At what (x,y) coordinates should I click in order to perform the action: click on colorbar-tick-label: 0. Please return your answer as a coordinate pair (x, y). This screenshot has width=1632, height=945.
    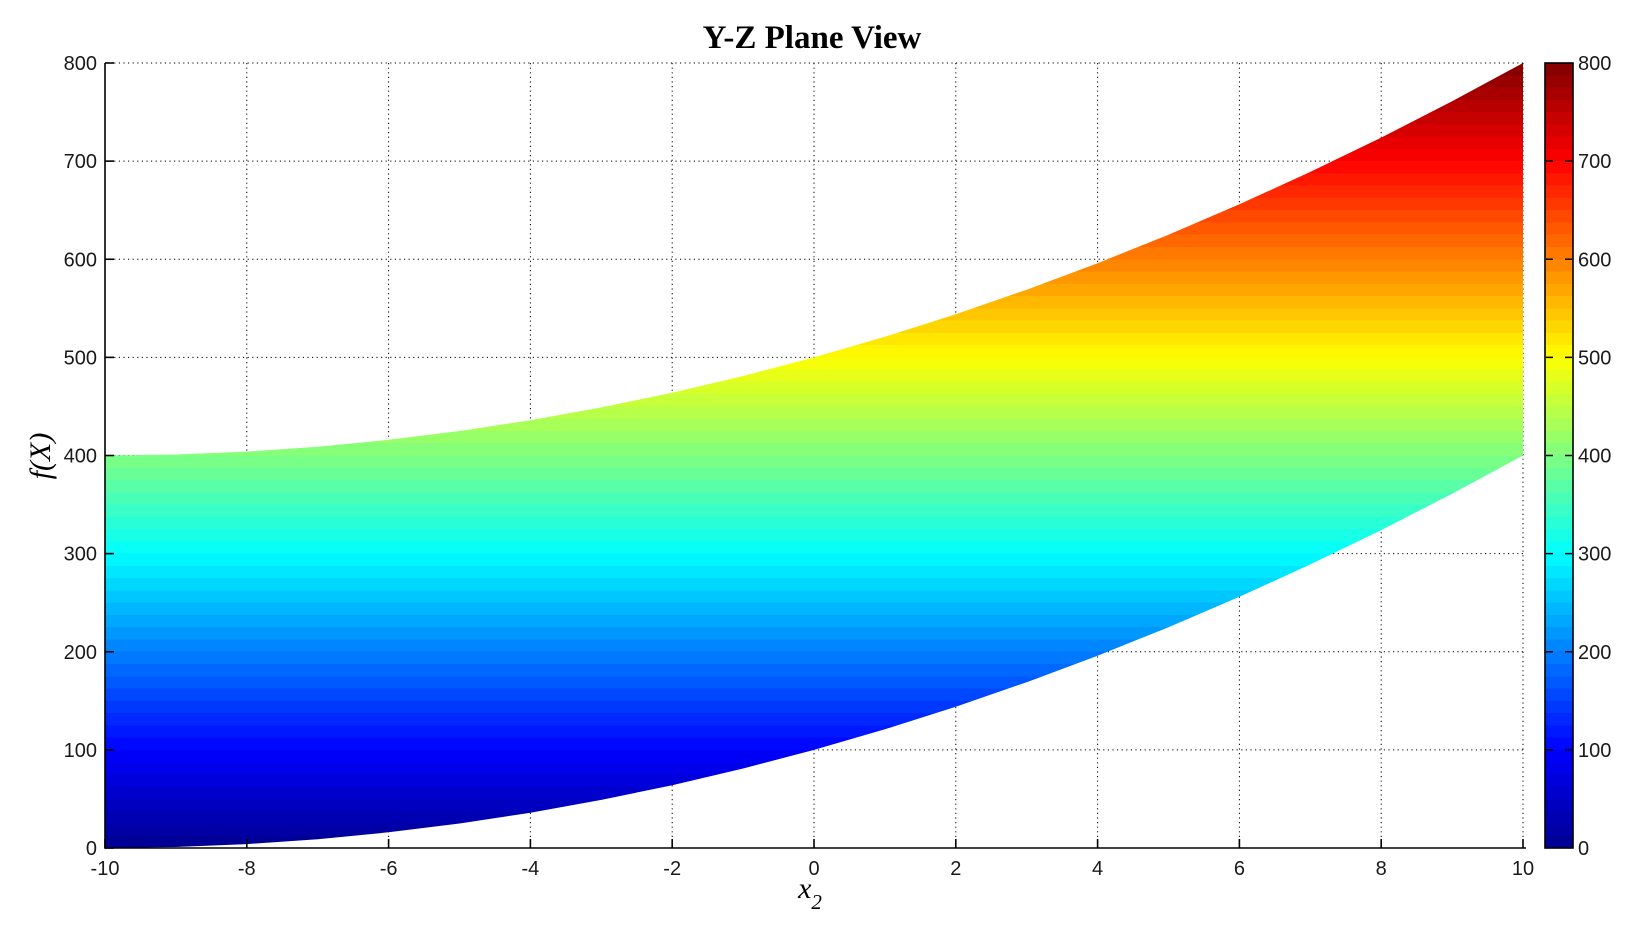
    Looking at the image, I should click on (1583, 849).